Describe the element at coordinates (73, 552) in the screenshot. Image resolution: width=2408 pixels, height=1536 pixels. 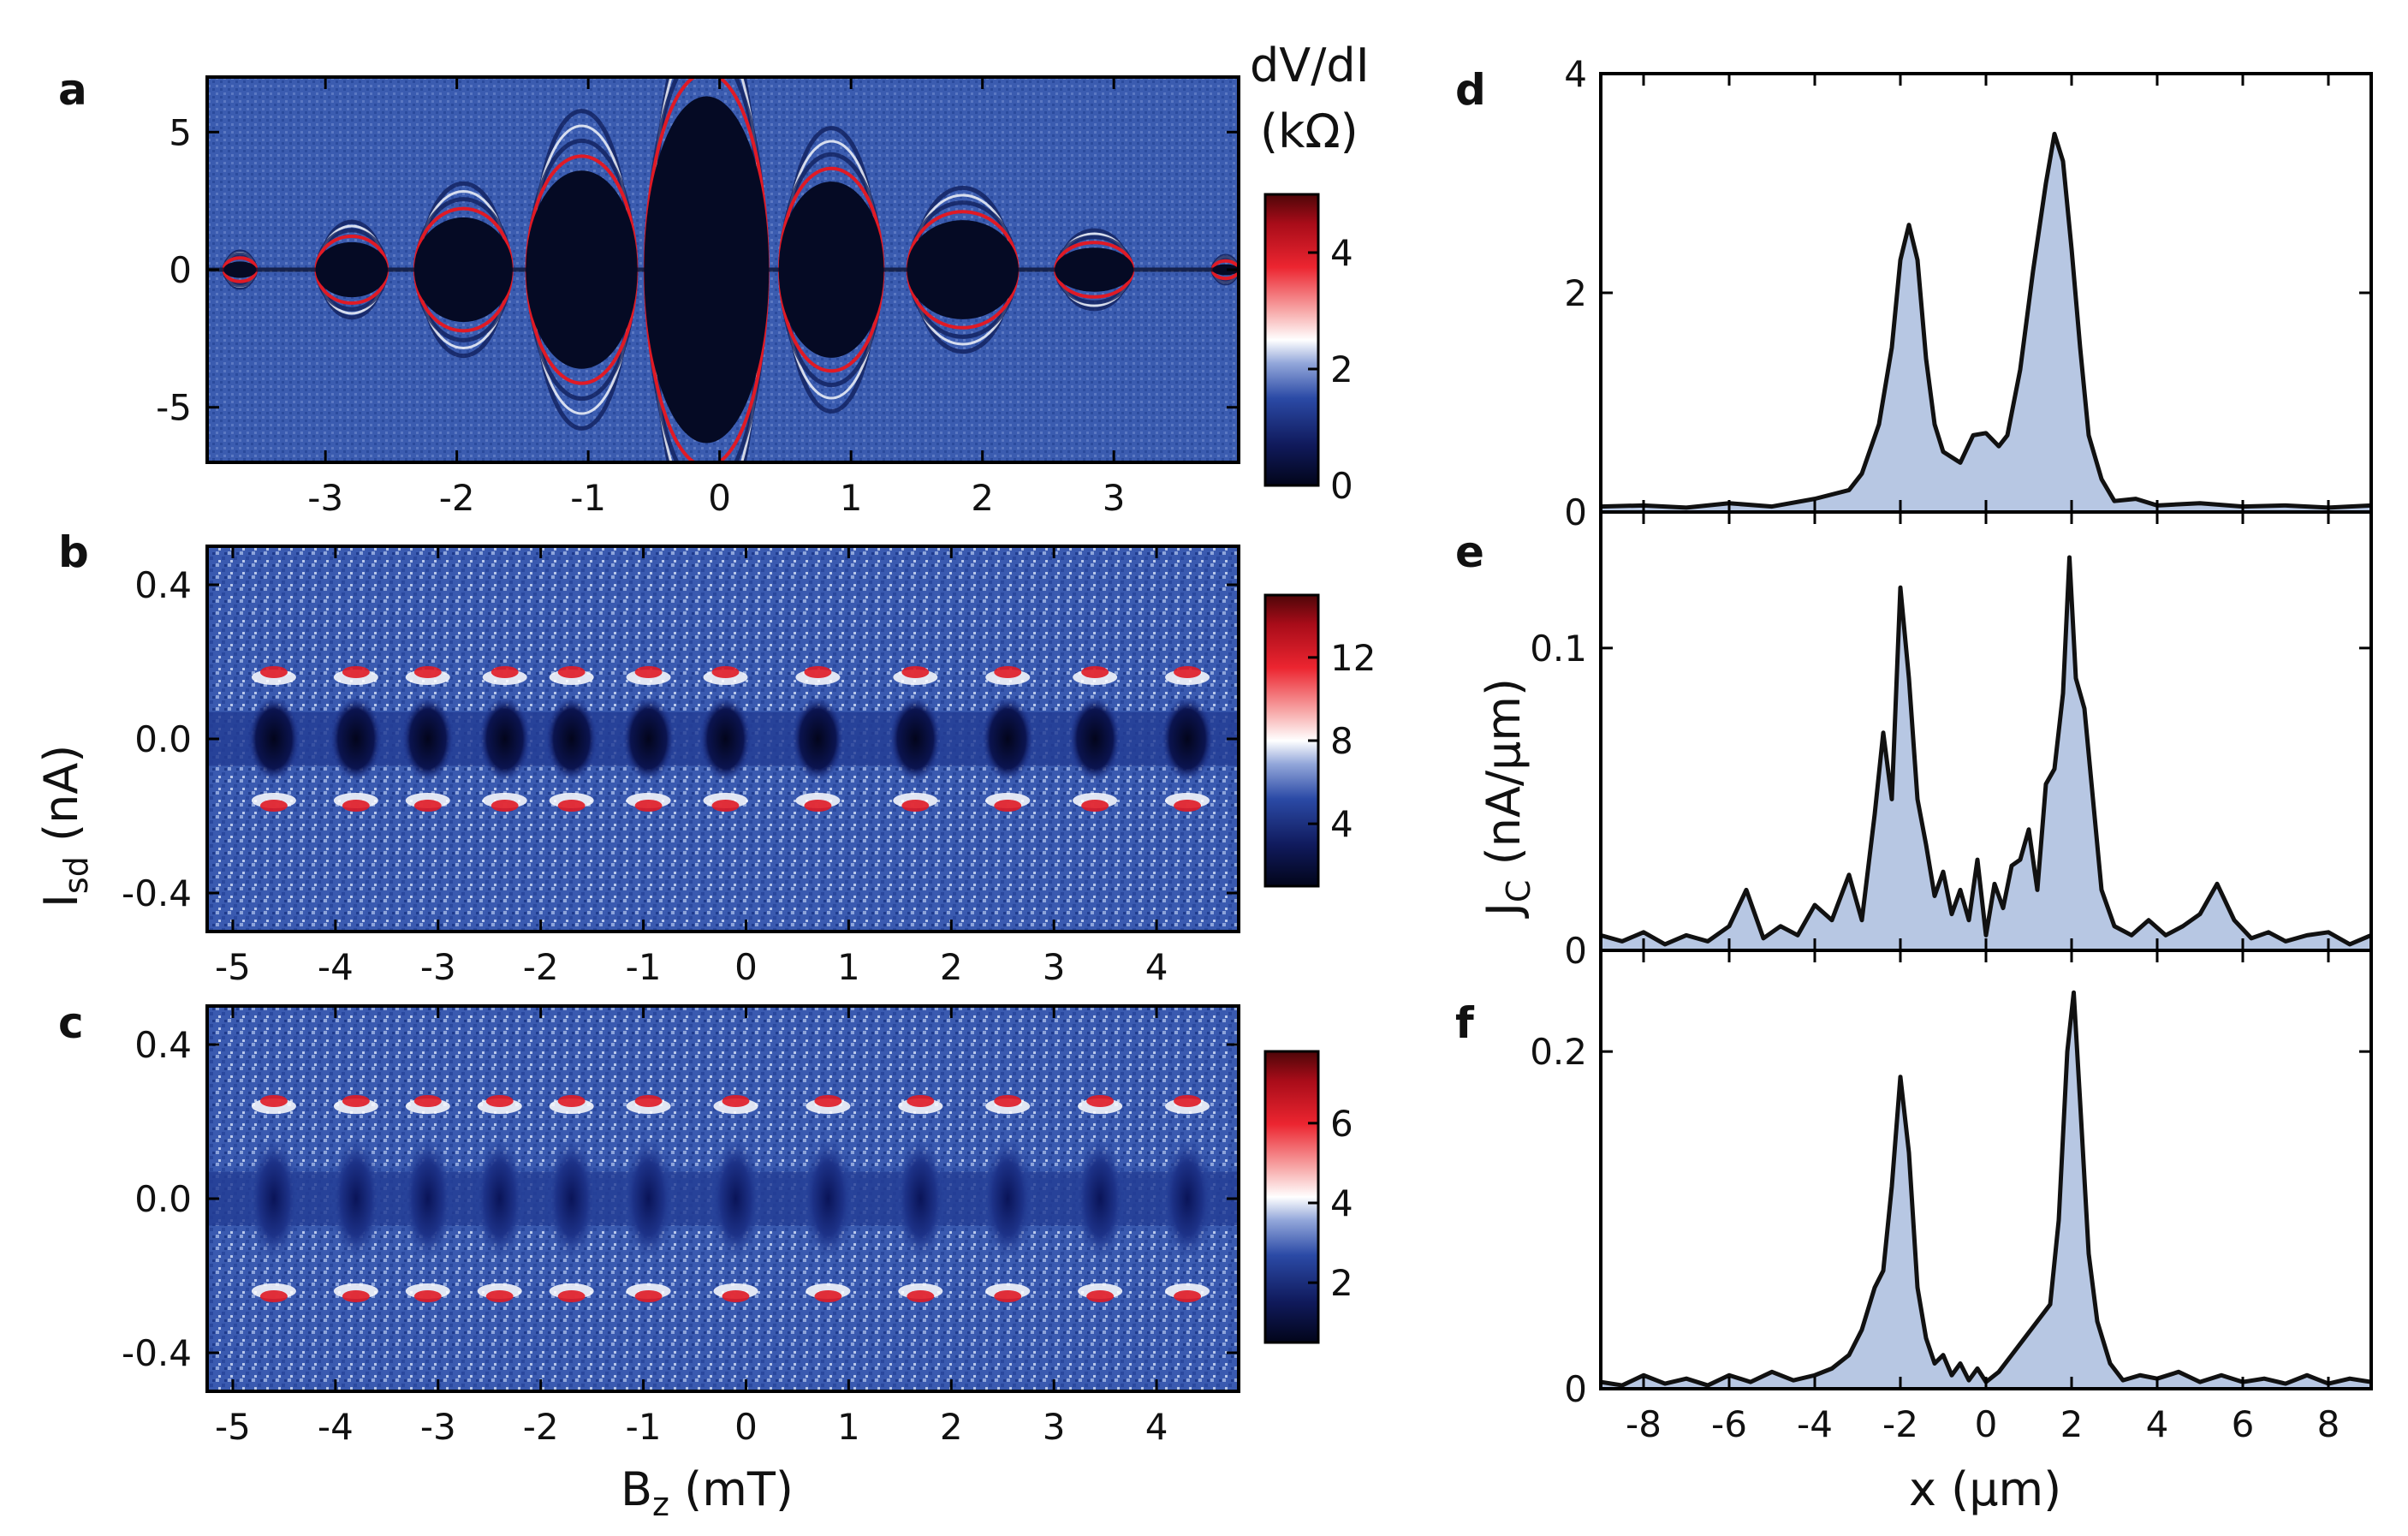
I see `panel-label-b: b` at that location.